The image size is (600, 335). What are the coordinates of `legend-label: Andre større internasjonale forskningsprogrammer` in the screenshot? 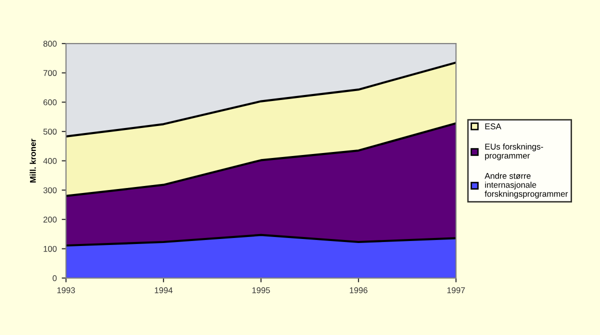 It's located at (526, 185).